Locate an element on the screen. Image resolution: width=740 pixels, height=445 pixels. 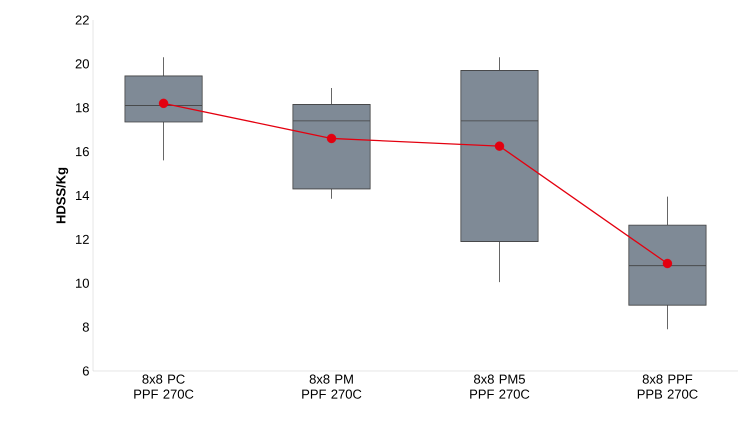
x-tick-label: 8x8 PC PPF 270C is located at coordinates (164, 386).